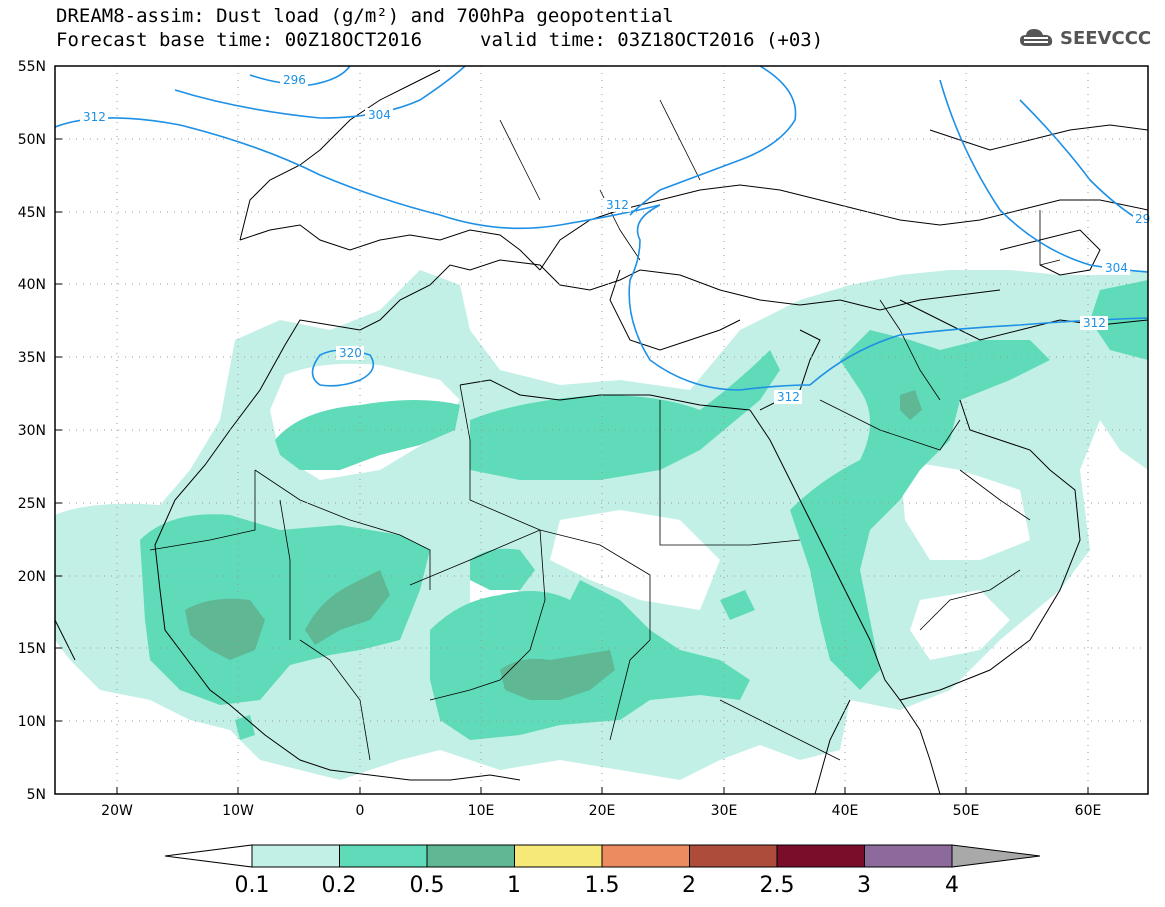 The width and height of the screenshot is (1165, 907). What do you see at coordinates (713, 141) in the screenshot?
I see `contour-304-east` at bounding box center [713, 141].